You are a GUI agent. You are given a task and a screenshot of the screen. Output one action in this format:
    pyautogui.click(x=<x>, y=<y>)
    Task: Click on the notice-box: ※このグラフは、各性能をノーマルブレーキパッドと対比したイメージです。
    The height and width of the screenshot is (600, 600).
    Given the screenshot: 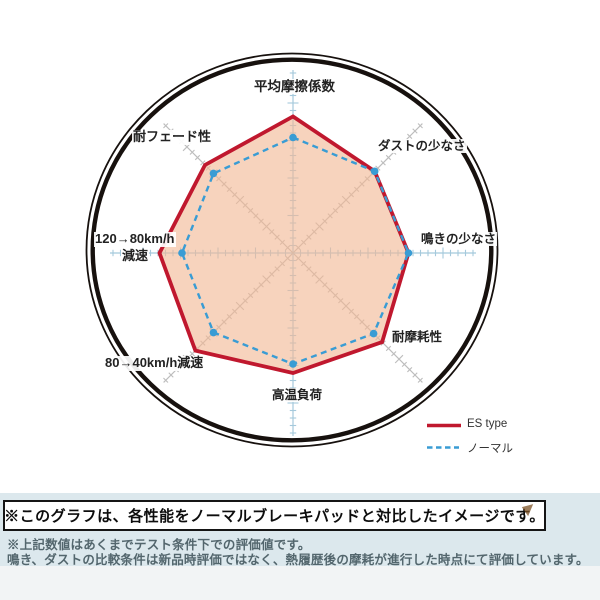 What is the action you would take?
    pyautogui.click(x=274, y=515)
    